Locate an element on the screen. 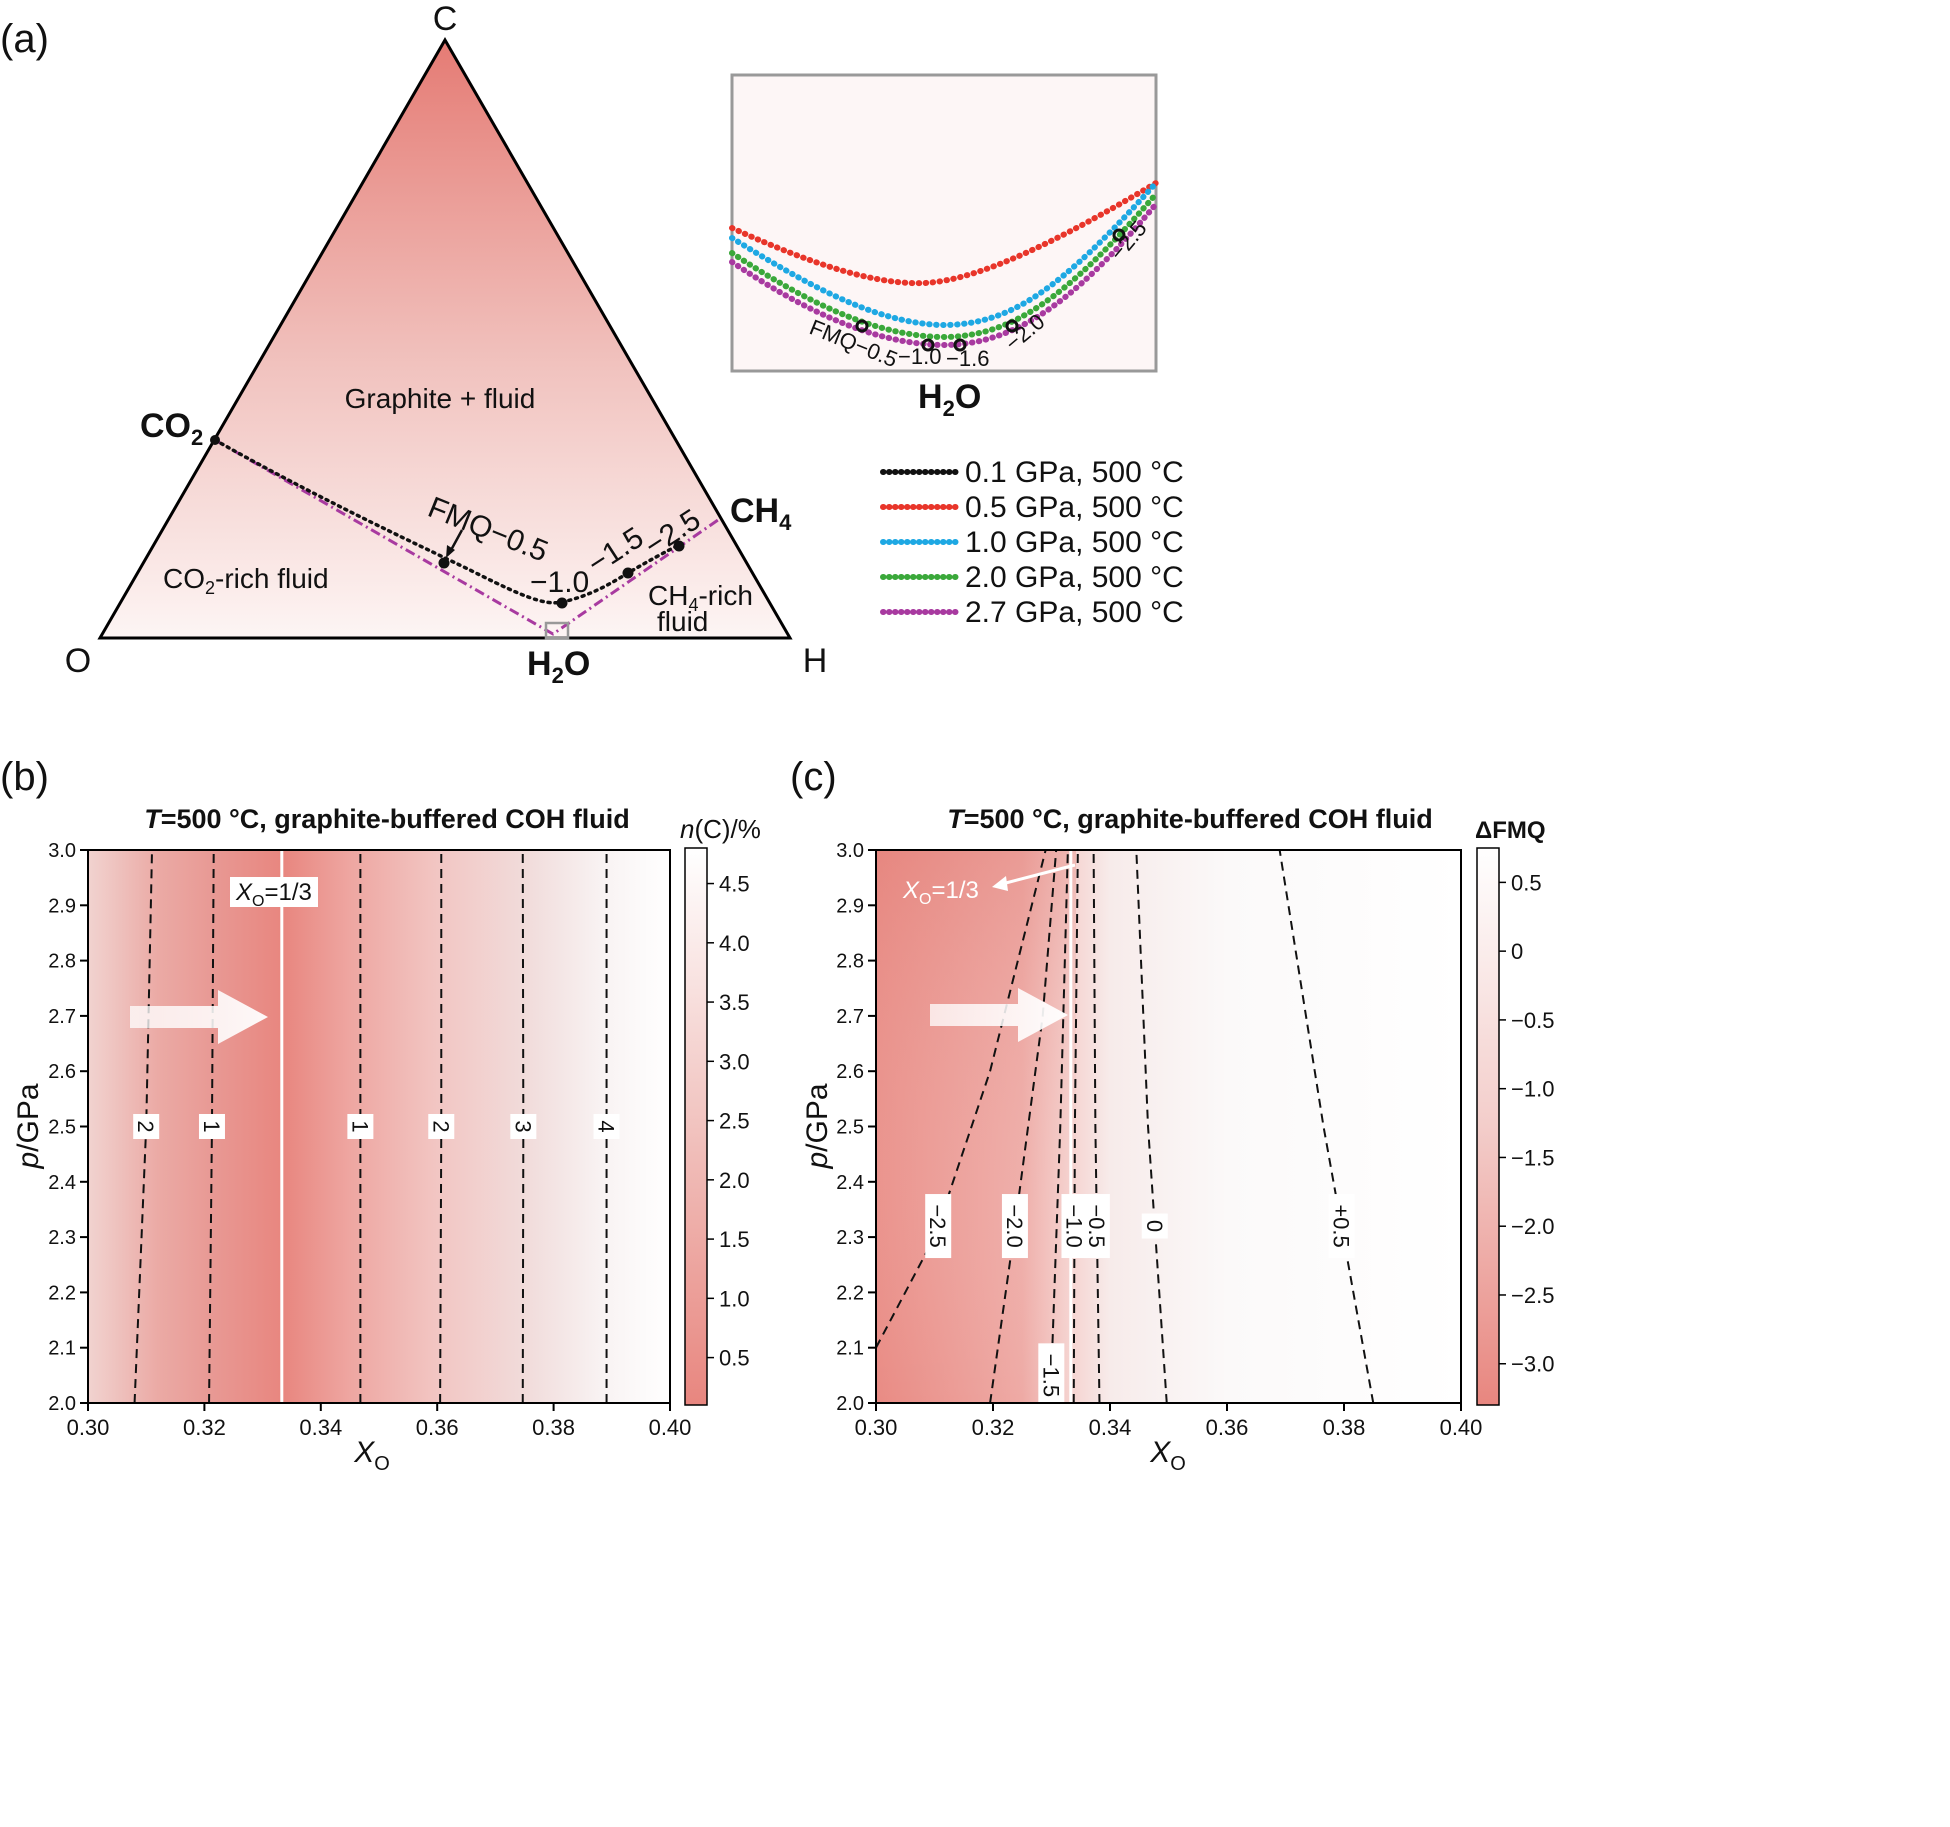 Image resolution: width=1950 pixels, height=1827 pixels. xtick-label-c-5: 0.40 is located at coordinates (1461, 1427).